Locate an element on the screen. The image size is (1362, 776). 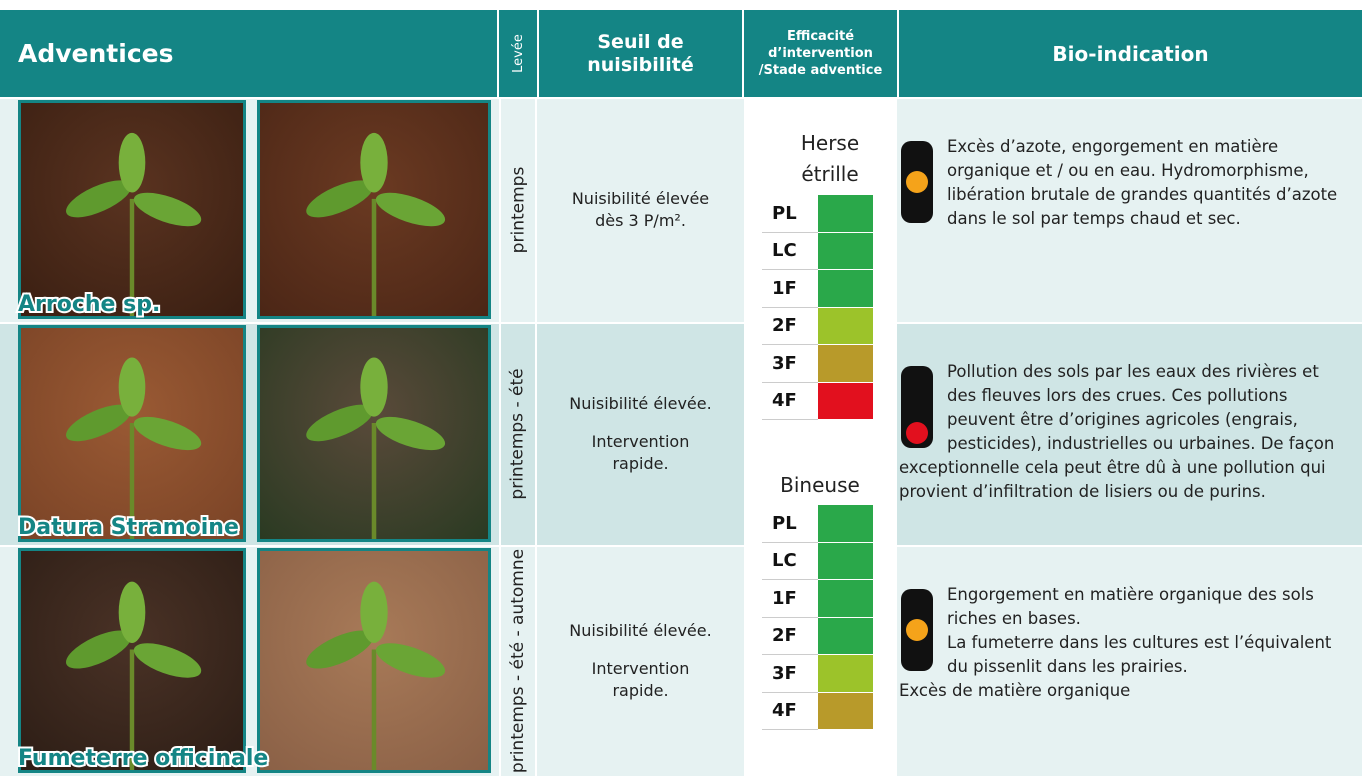
levee-cell: printemps is located at coordinates (518, 209).